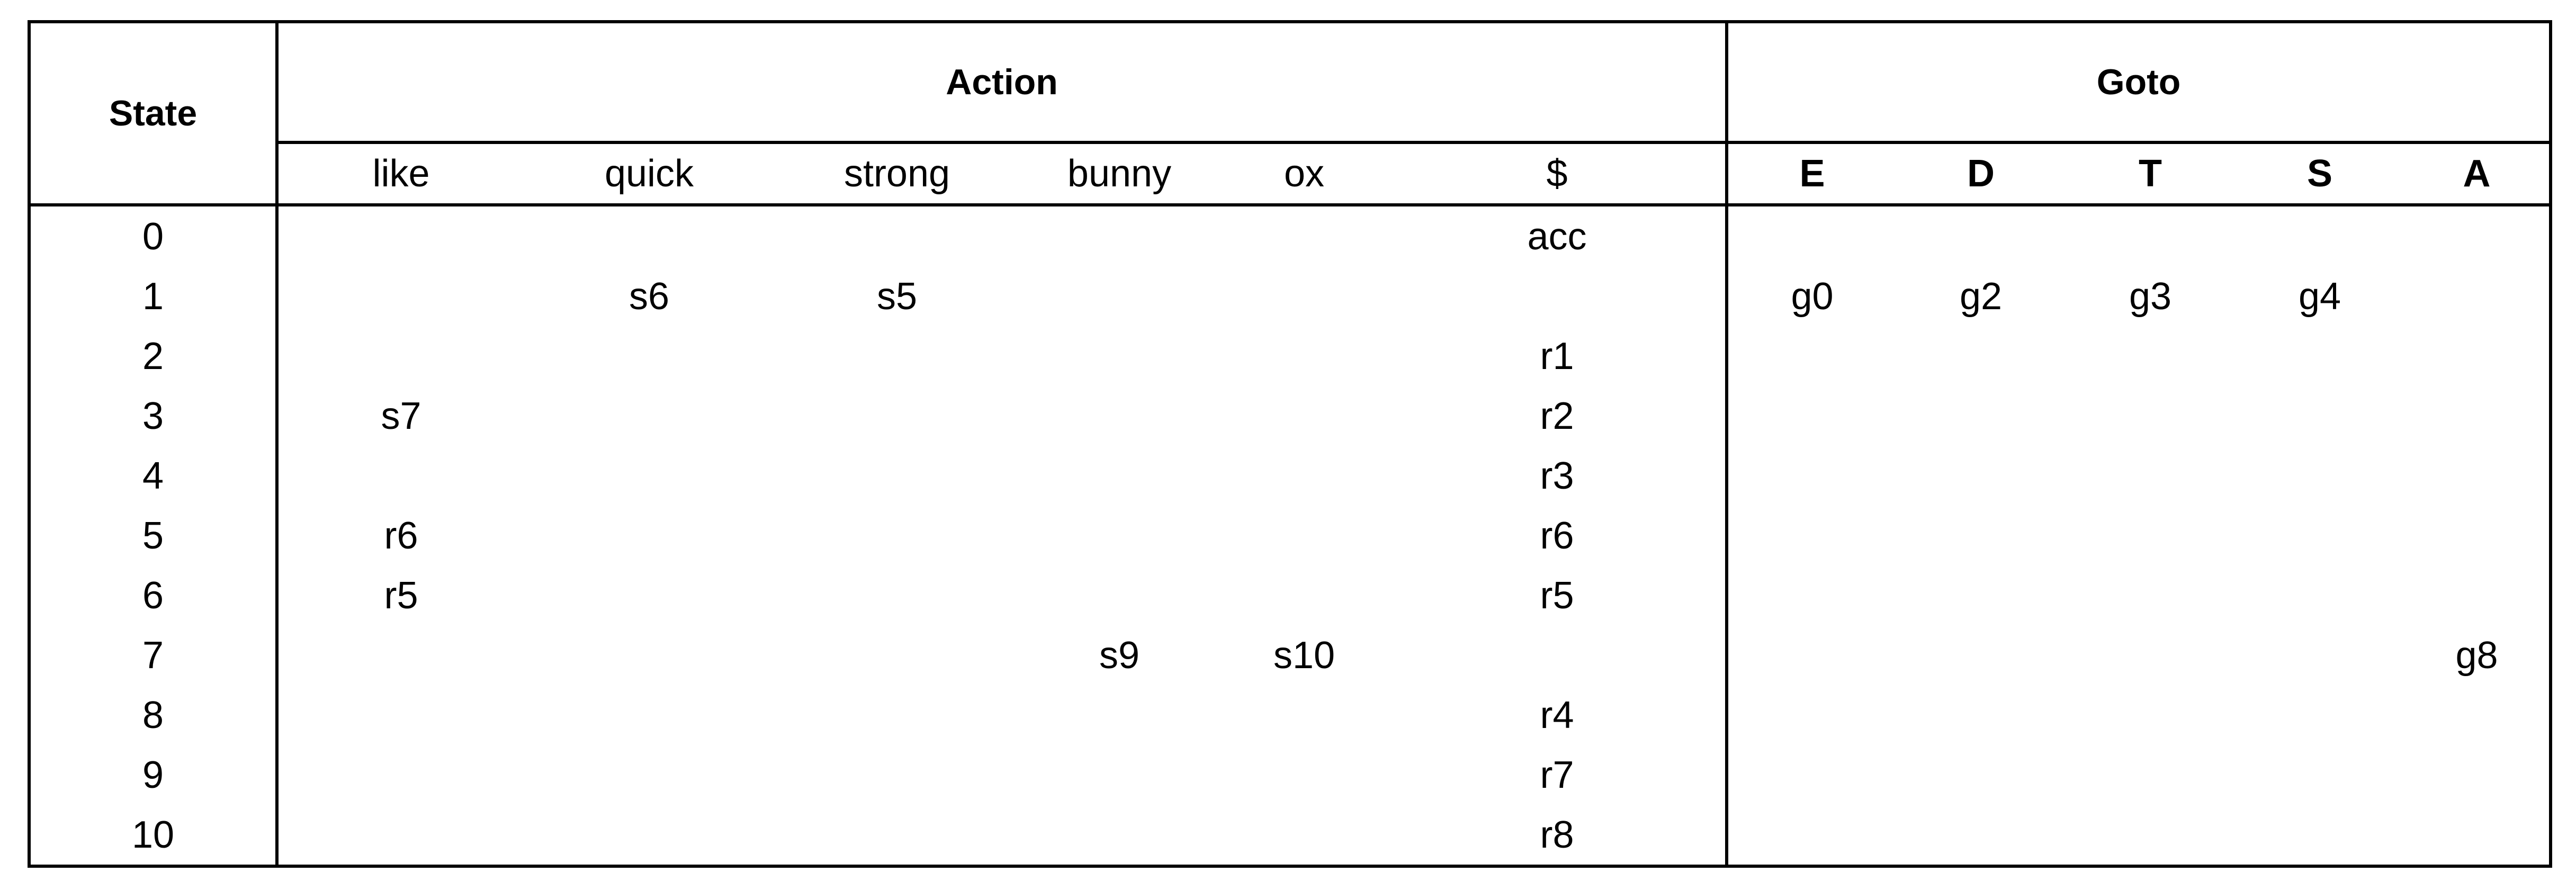 This screenshot has height=890, width=2576. What do you see at coordinates (1981, 174) in the screenshot?
I see `goto-symbol-header: D` at bounding box center [1981, 174].